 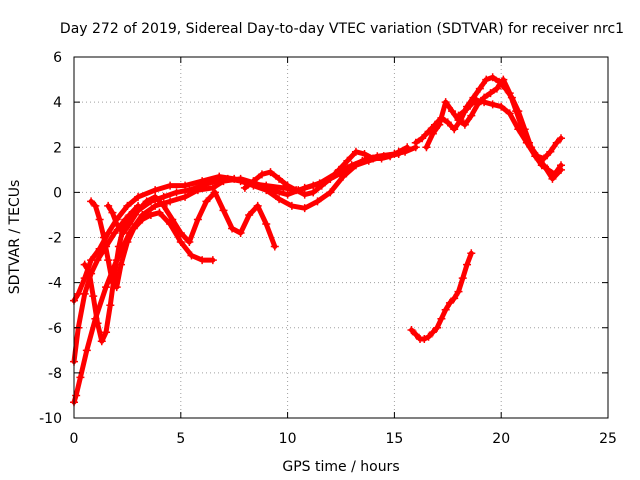 I want to click on x-tick-label: 25, so click(x=608, y=439).